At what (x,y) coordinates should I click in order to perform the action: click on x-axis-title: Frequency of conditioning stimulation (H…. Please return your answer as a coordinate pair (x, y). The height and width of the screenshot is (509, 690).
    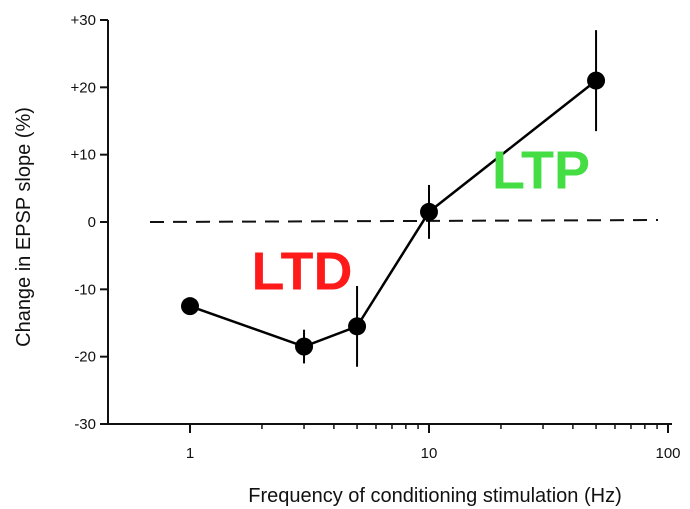
    Looking at the image, I should click on (435, 496).